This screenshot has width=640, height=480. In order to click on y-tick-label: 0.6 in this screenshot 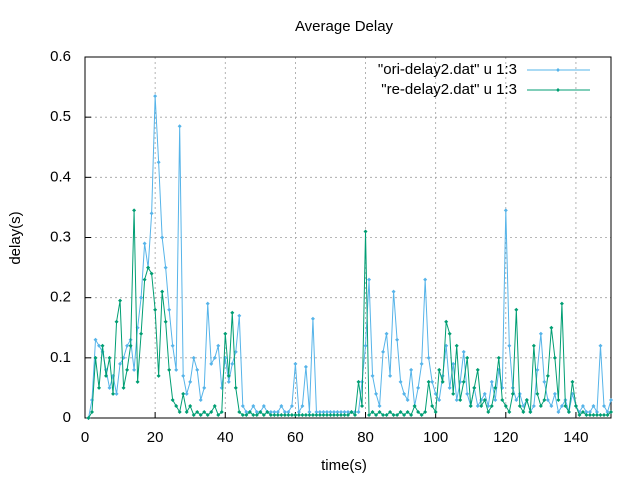, I will do `click(60, 56)`.